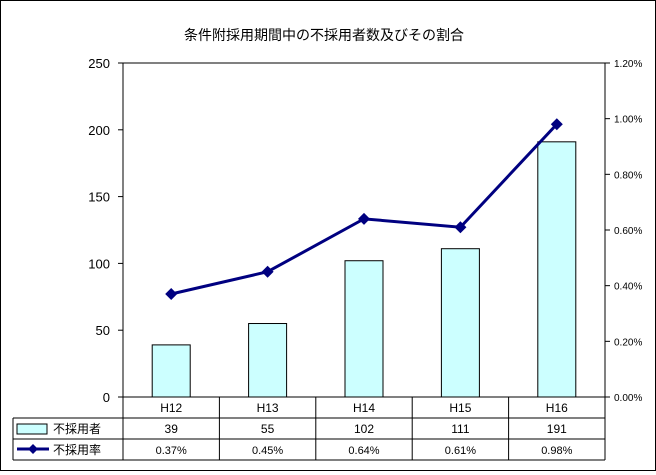 Image resolution: width=656 pixels, height=475 pixels. What do you see at coordinates (268, 429) in the screenshot?
I see `data-label-bar: 55` at bounding box center [268, 429].